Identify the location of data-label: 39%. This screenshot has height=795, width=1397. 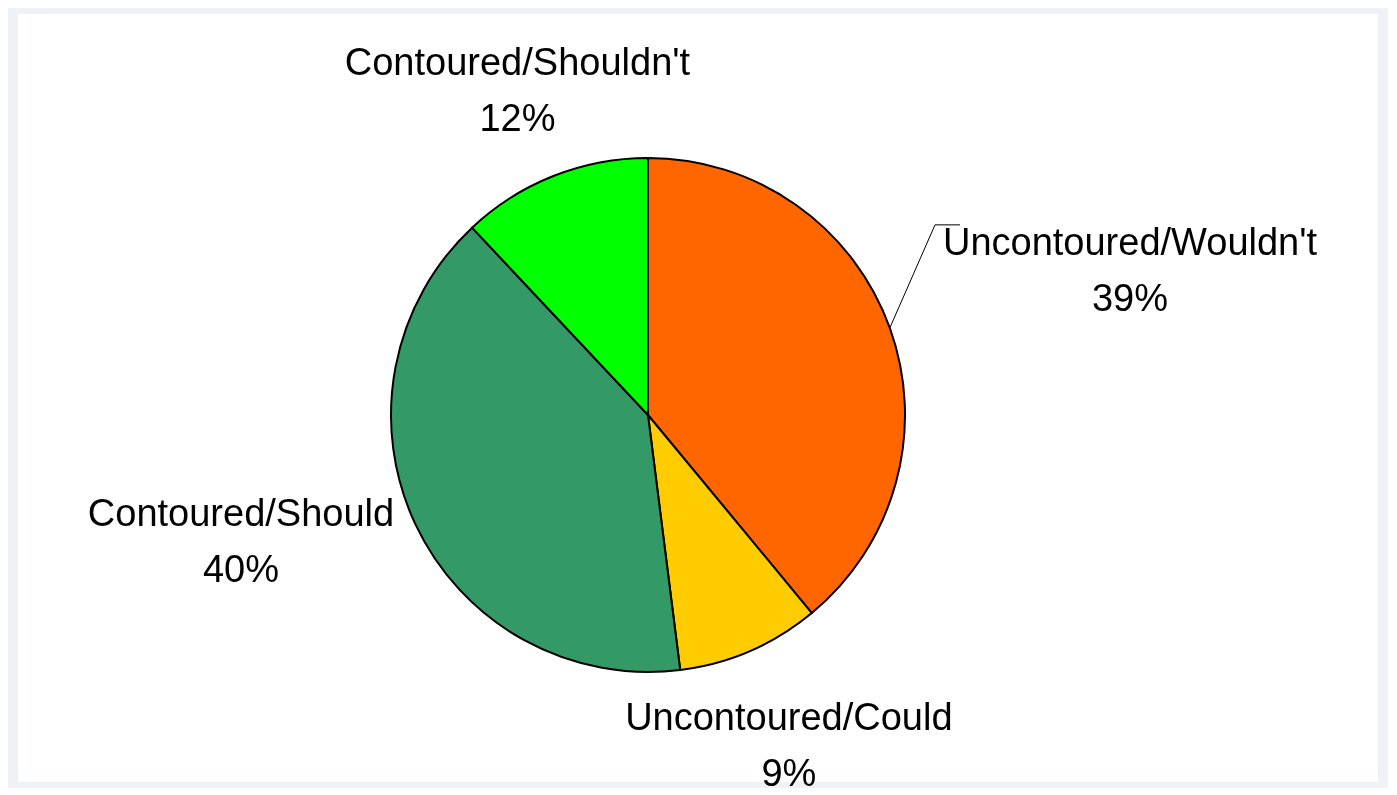
(1130, 297).